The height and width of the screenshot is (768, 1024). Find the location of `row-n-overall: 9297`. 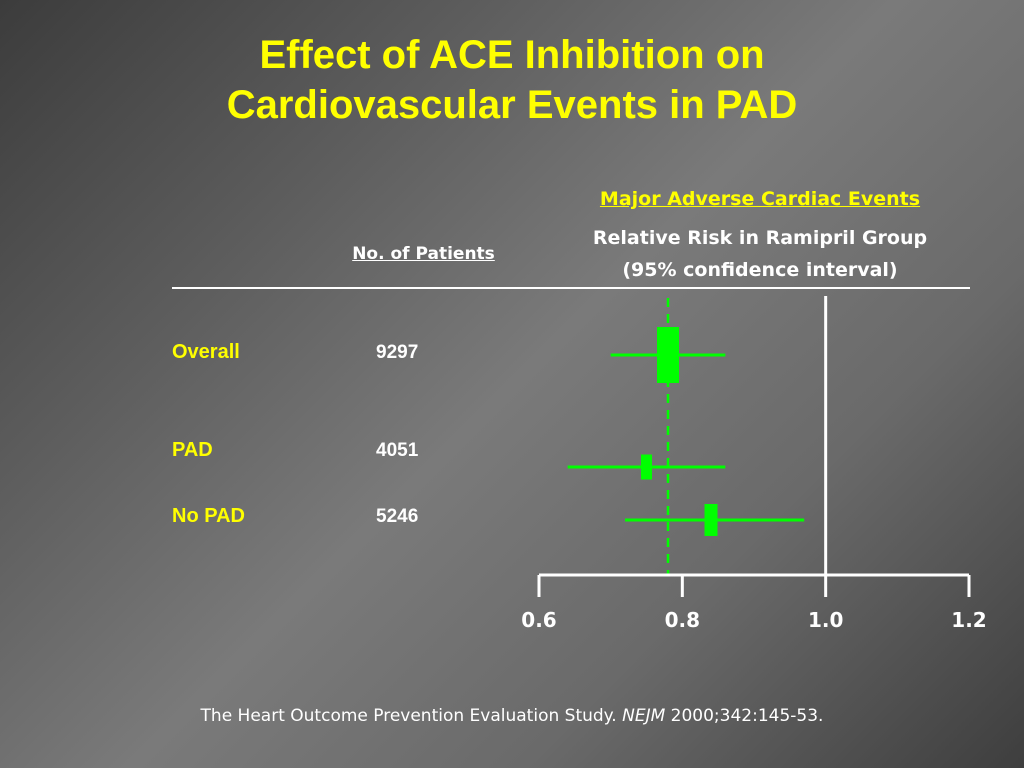

row-n-overall: 9297 is located at coordinates (397, 352).